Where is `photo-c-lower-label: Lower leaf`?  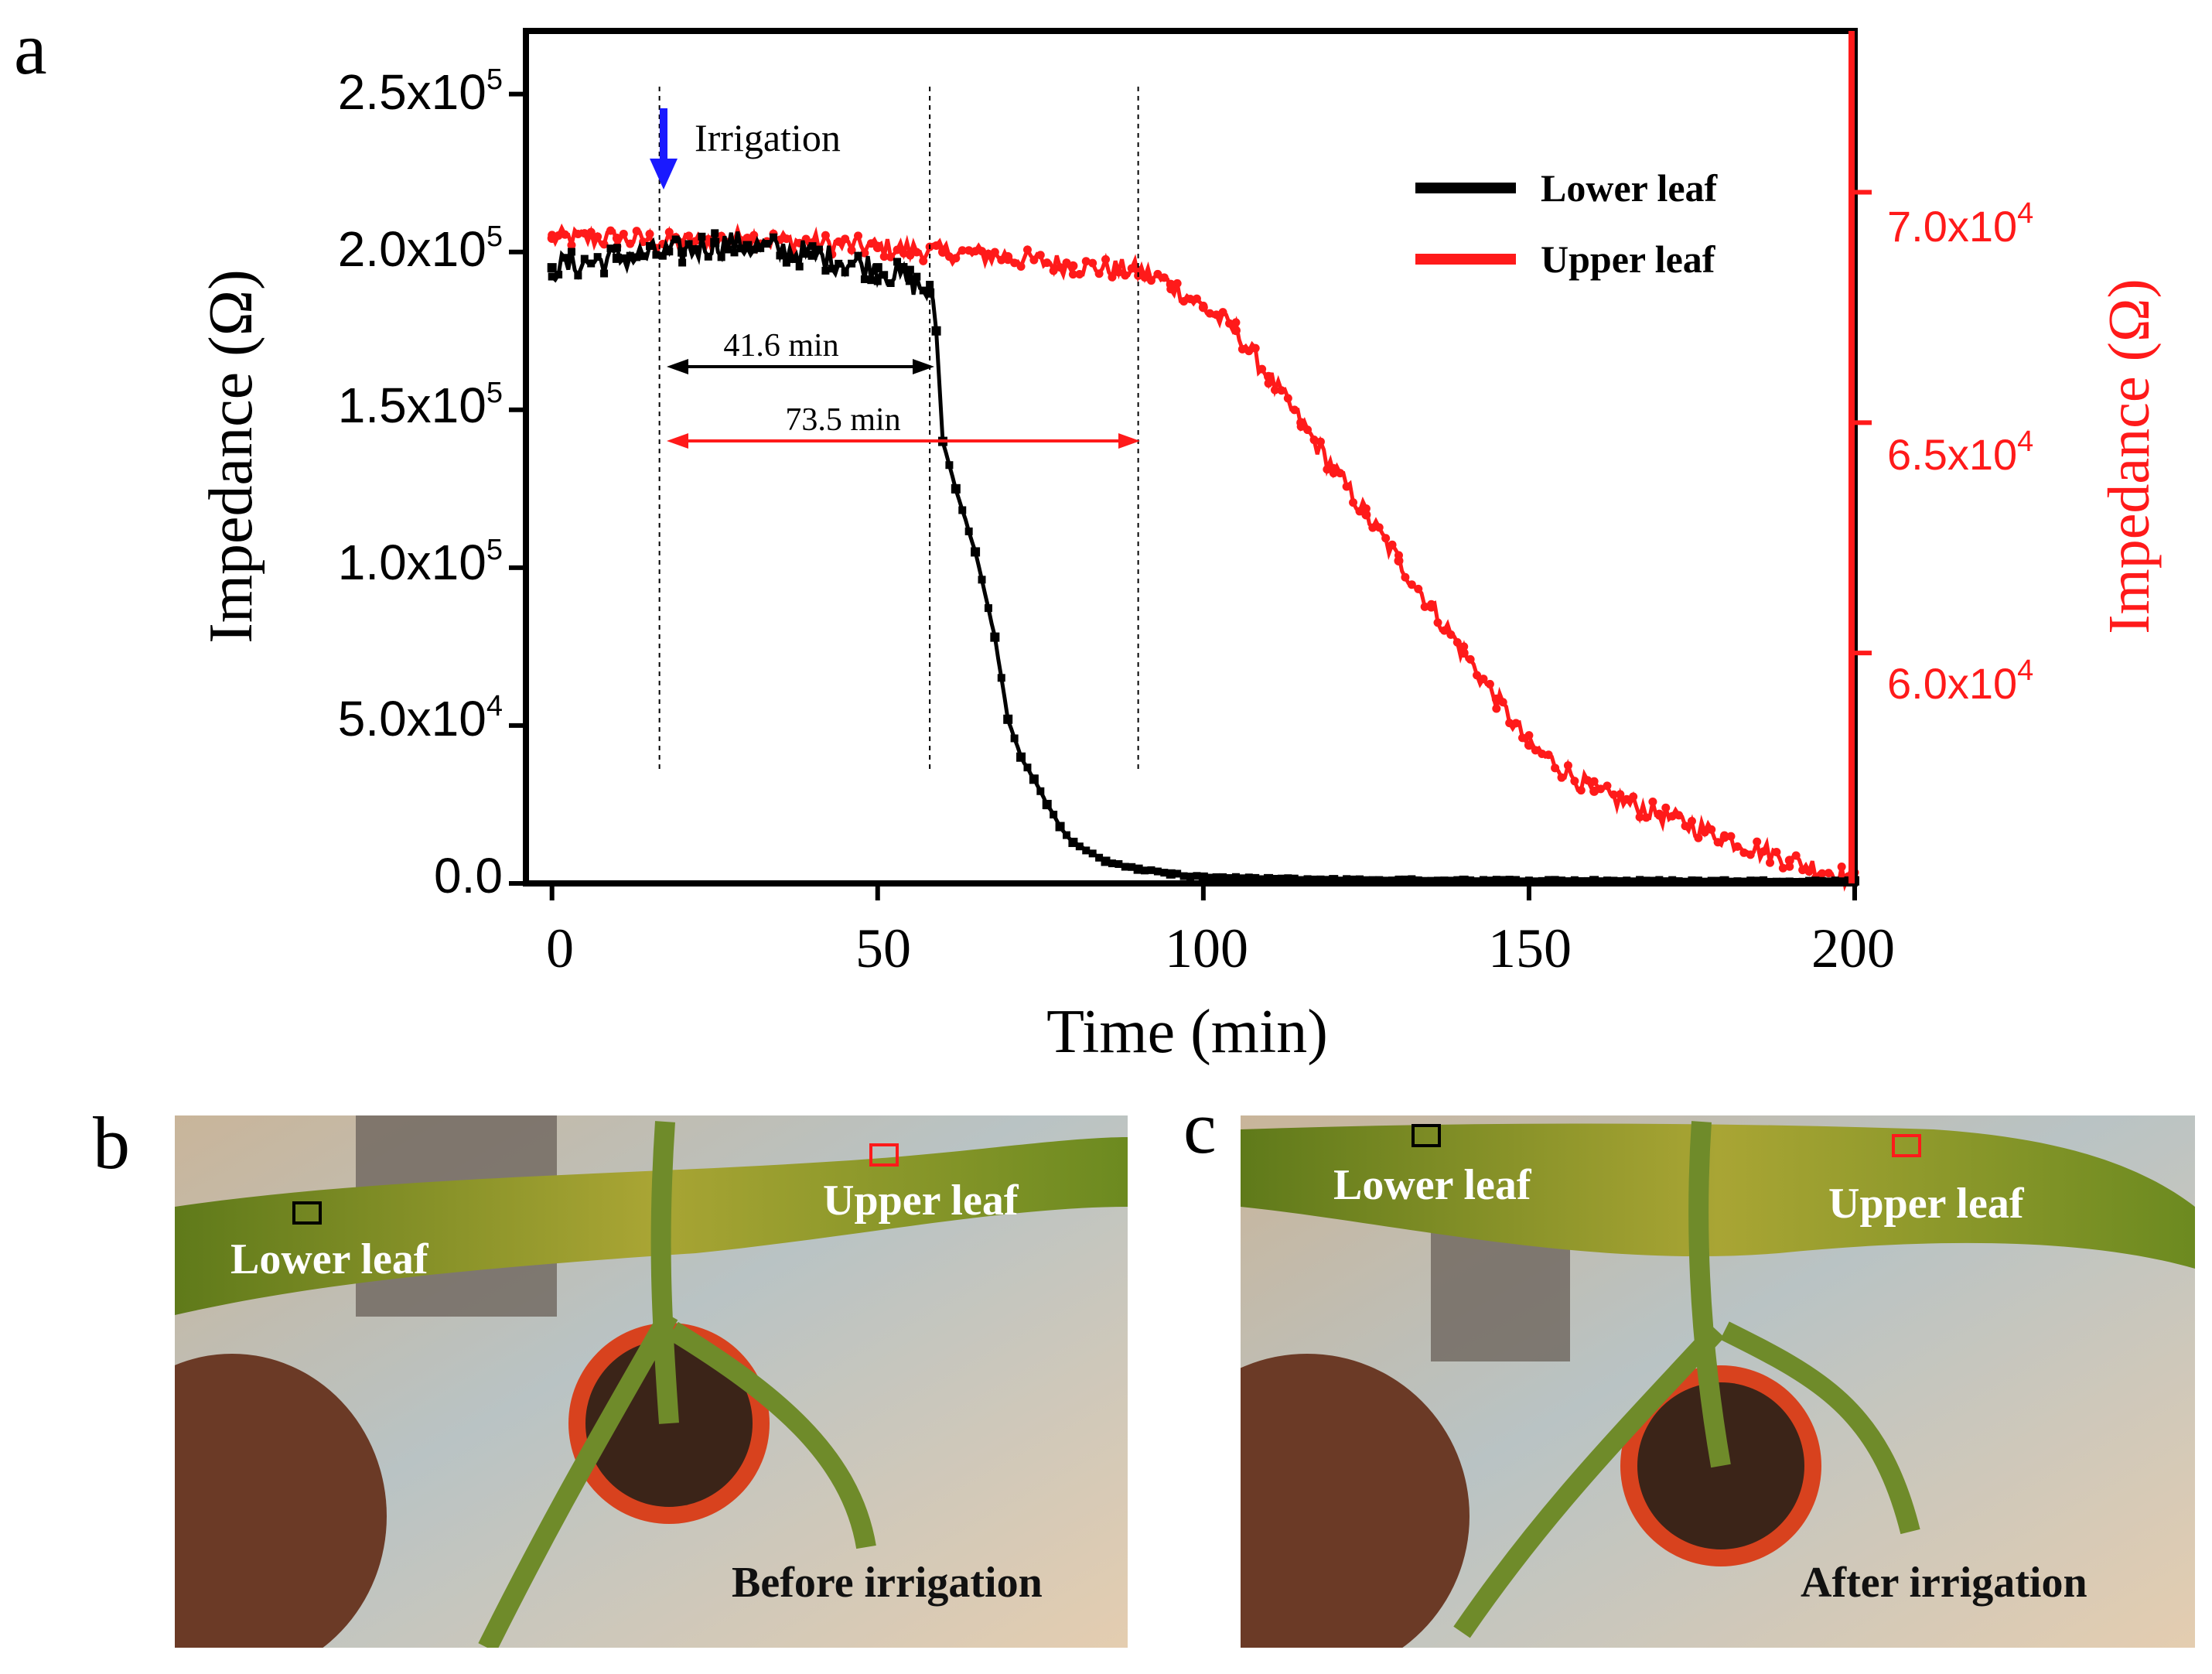 photo-c-lower-label: Lower leaf is located at coordinates (1432, 1185).